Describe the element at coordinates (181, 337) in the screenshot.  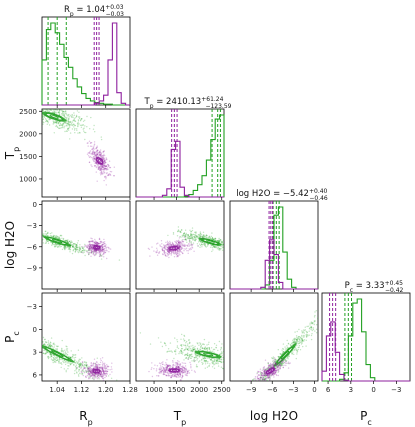
I see `pair-panel-Tp-Pc` at that location.